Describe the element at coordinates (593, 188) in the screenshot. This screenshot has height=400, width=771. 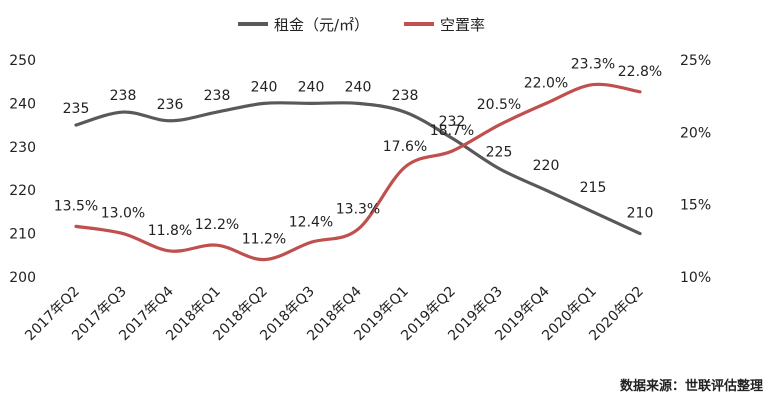
I see `rent-data-label: 215` at that location.